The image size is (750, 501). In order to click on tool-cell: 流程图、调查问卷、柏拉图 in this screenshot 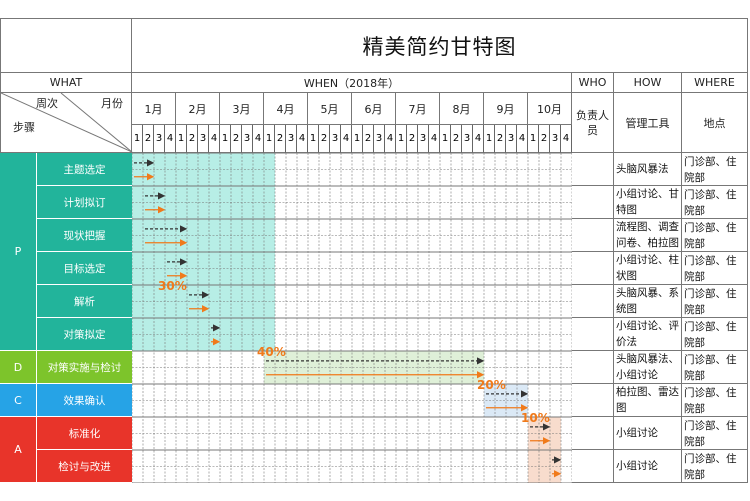, I will do `click(648, 235)`.